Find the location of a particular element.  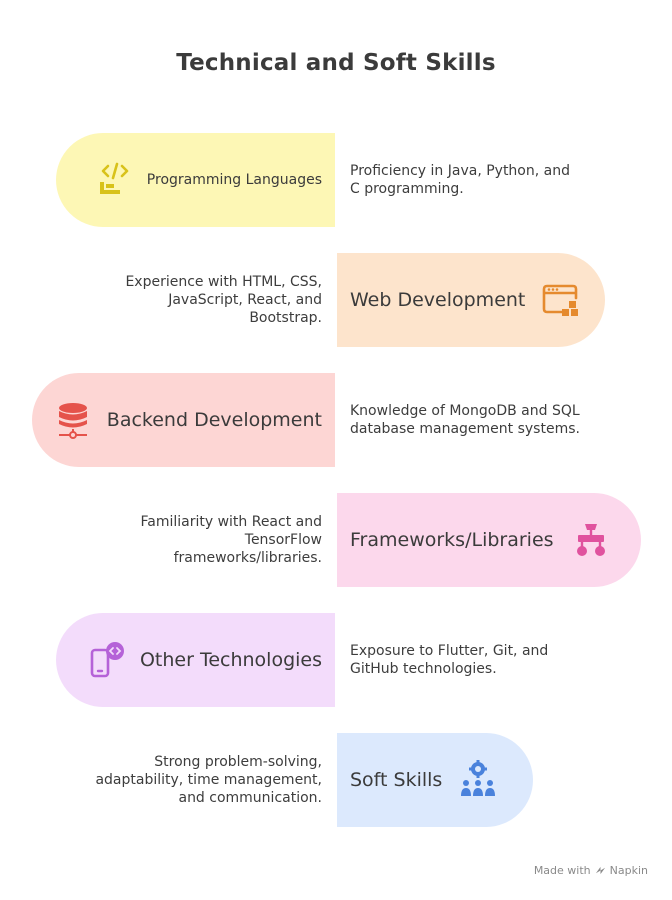

footer-text: Made with is located at coordinates (562, 870).